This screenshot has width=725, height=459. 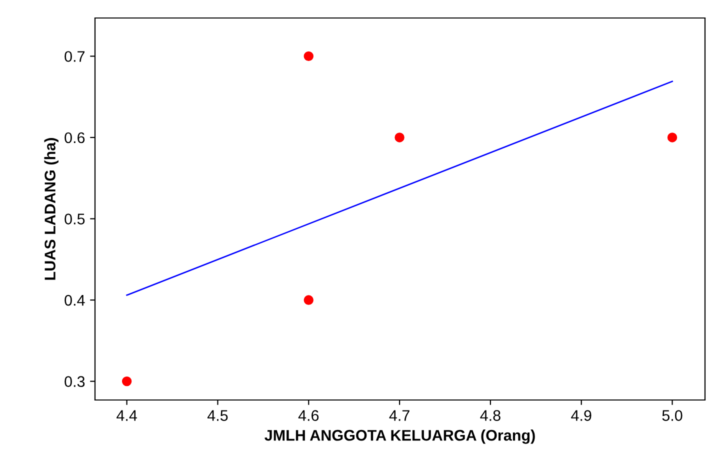 What do you see at coordinates (399, 415) in the screenshot?
I see `x-tick-label: 4.7` at bounding box center [399, 415].